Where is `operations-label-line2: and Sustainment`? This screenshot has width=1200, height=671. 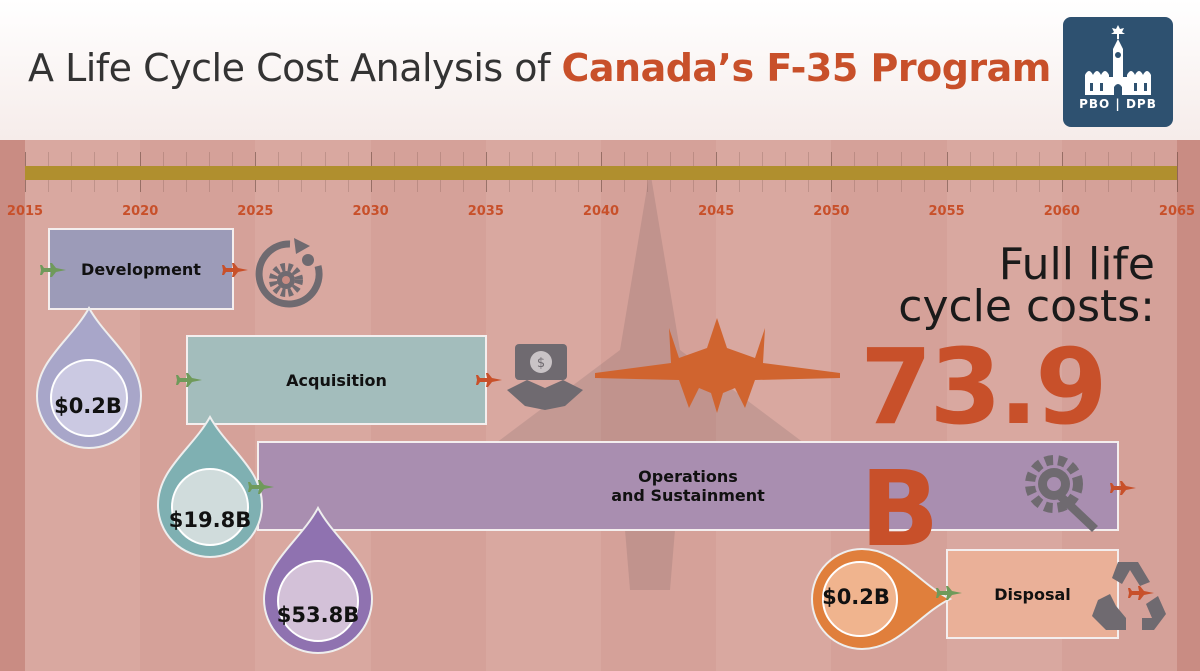 operations-label-line2: and Sustainment is located at coordinates (688, 495).